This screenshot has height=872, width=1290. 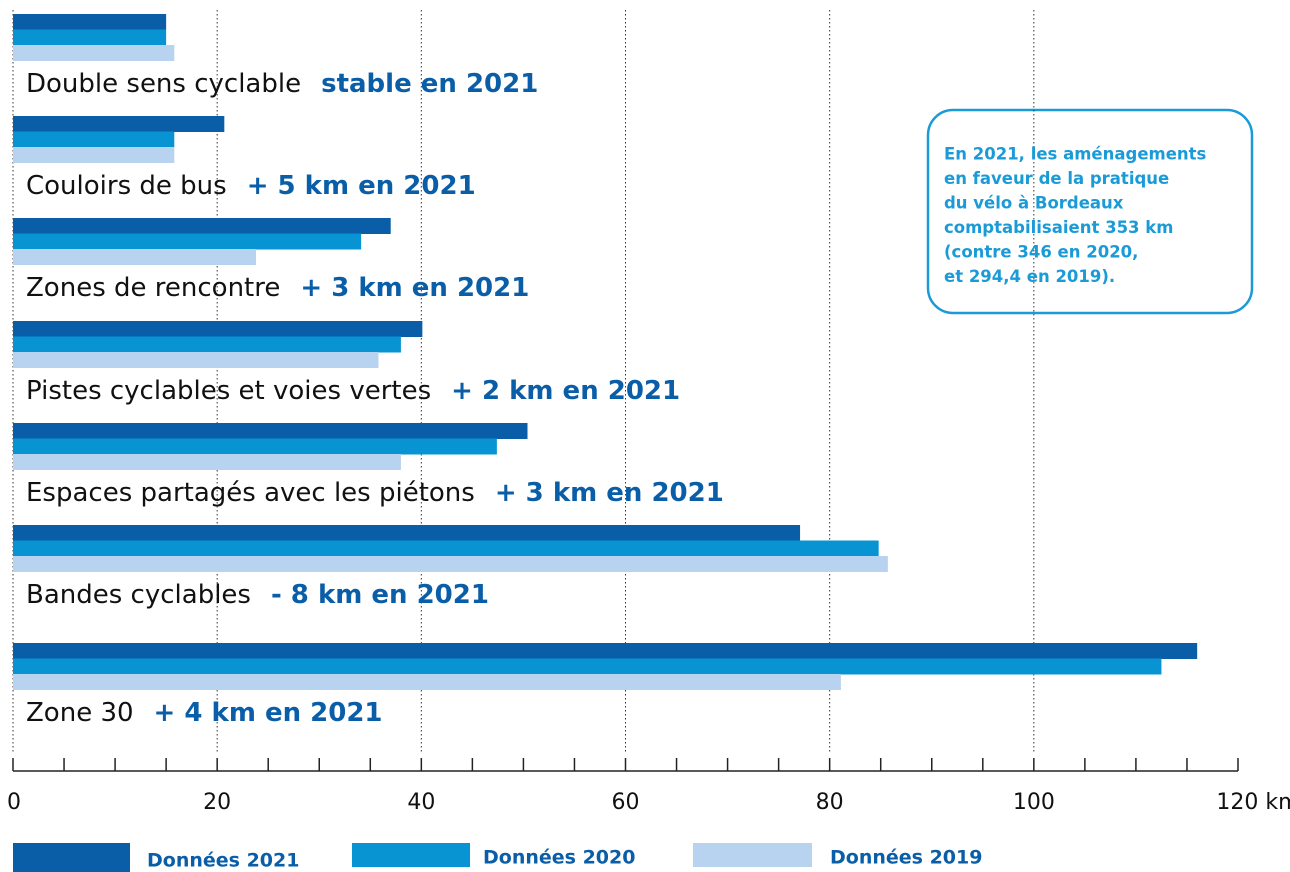 What do you see at coordinates (138, 595) in the screenshot?
I see `category-label: Bandes cyclables` at bounding box center [138, 595].